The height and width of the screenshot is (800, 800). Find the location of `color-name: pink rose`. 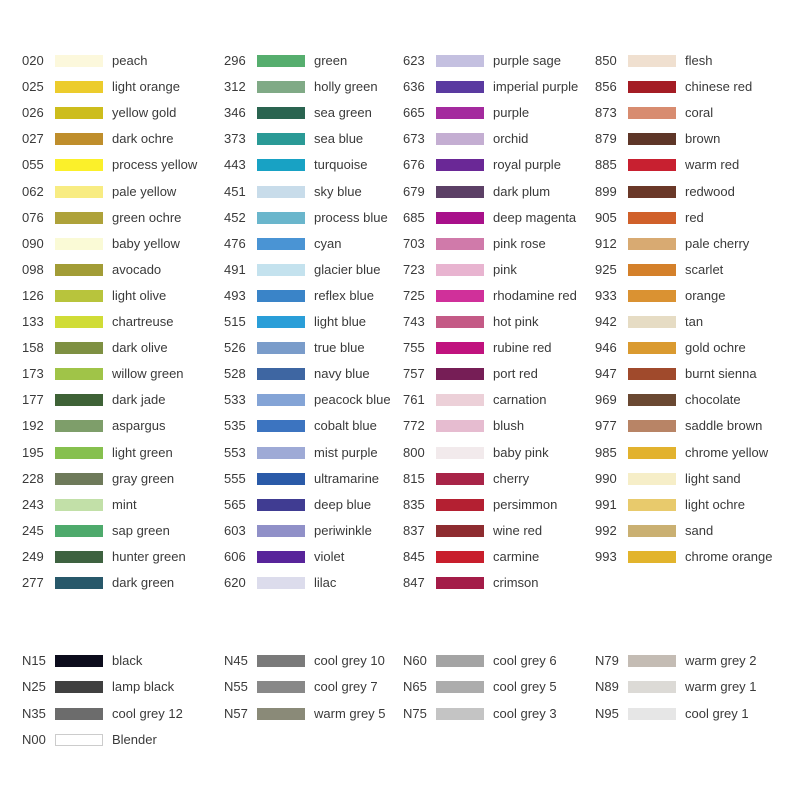

color-name: pink rose is located at coordinates (519, 243).